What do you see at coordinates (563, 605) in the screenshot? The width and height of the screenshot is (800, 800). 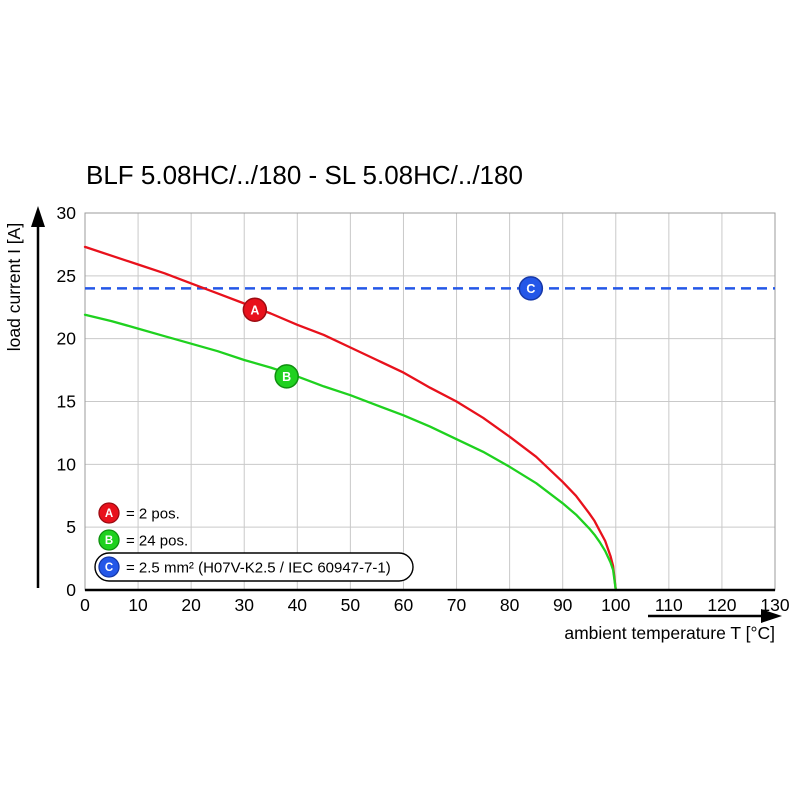 I see `x-tick-label: 90` at bounding box center [563, 605].